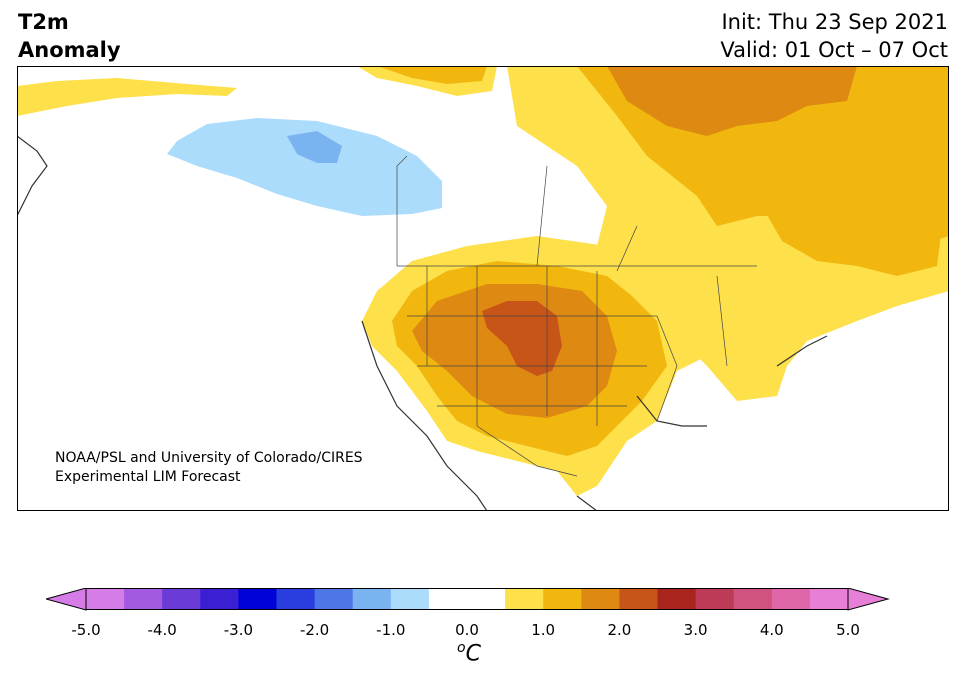 This screenshot has width=959, height=680. I want to click on colorbar-unit: oC, so click(469, 653).